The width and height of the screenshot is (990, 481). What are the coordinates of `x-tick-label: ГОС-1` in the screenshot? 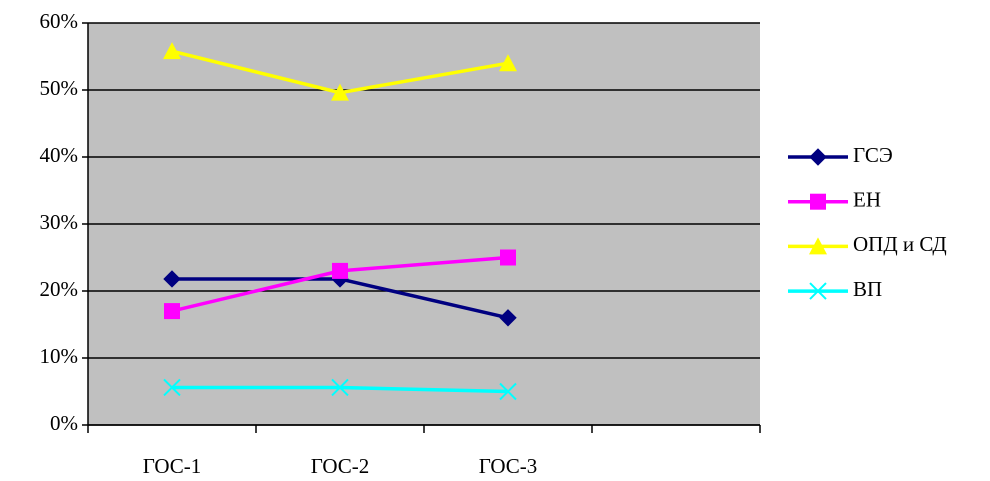 It's located at (172, 466).